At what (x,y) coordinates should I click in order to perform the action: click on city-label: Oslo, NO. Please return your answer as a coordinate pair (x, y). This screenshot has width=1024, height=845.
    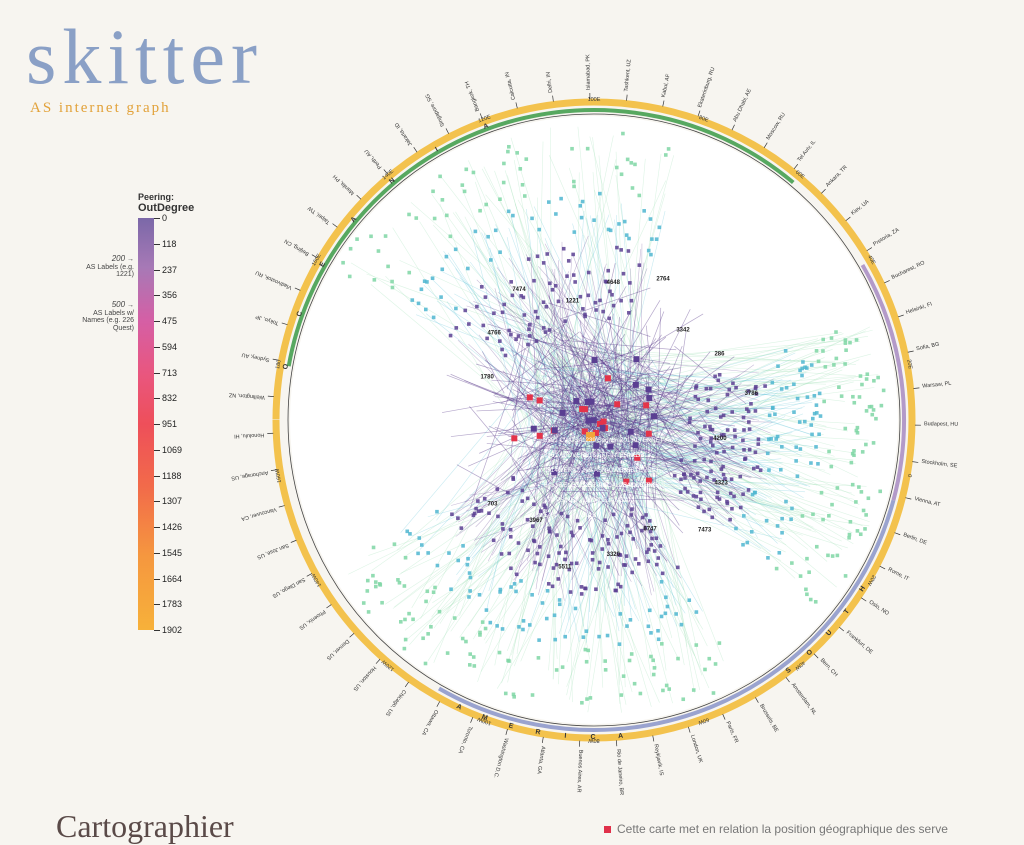
    Looking at the image, I should click on (879, 608).